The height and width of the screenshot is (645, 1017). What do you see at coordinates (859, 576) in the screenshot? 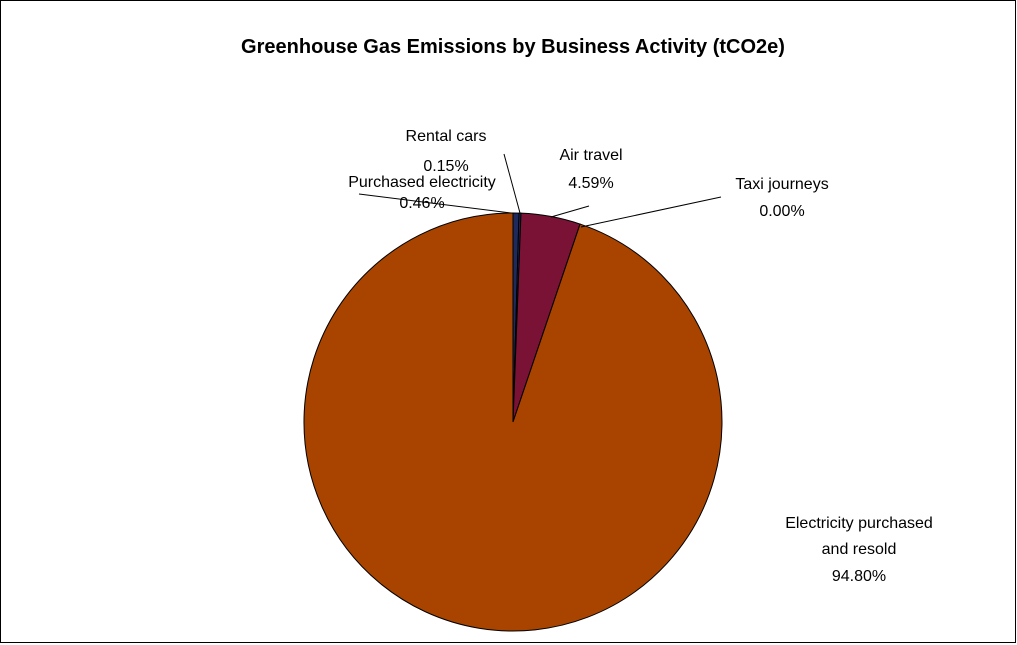
I see `slice-value-label: 94.80%` at bounding box center [859, 576].